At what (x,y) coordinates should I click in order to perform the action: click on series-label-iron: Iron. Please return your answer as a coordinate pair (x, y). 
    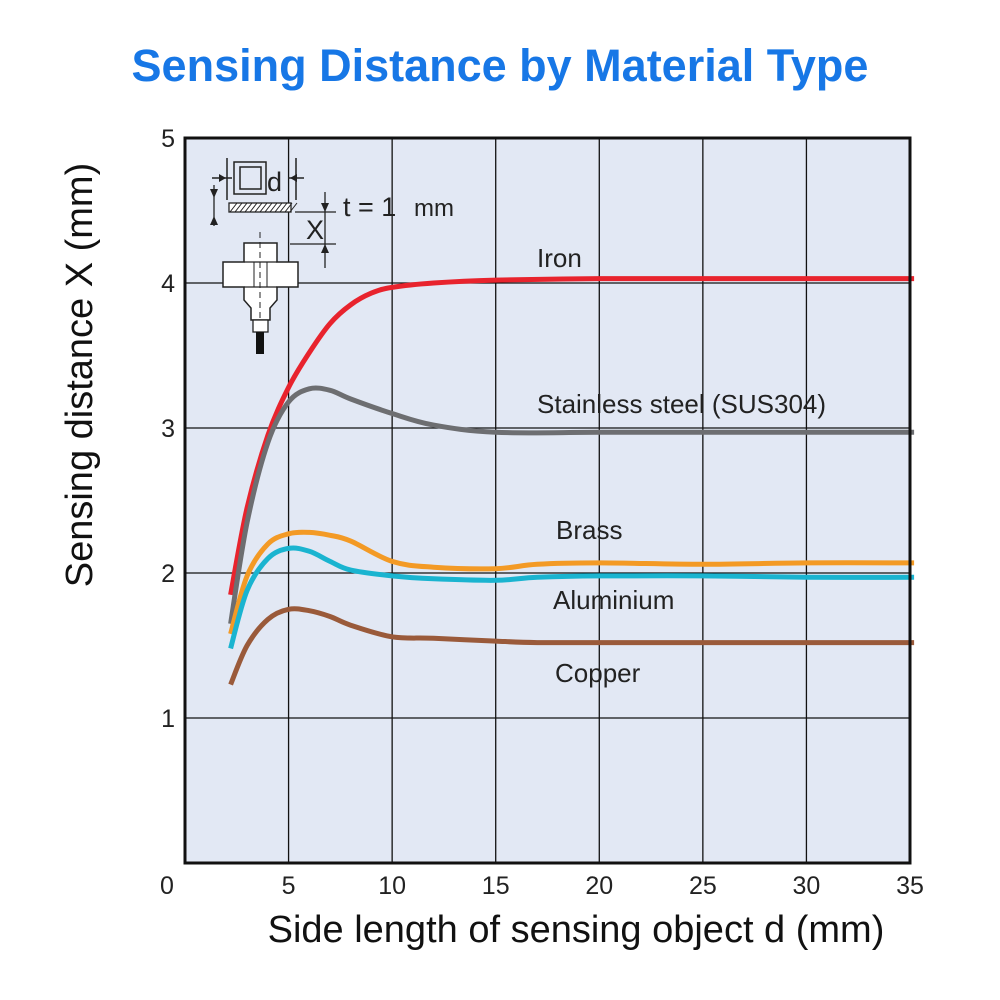
    Looking at the image, I should click on (559, 258).